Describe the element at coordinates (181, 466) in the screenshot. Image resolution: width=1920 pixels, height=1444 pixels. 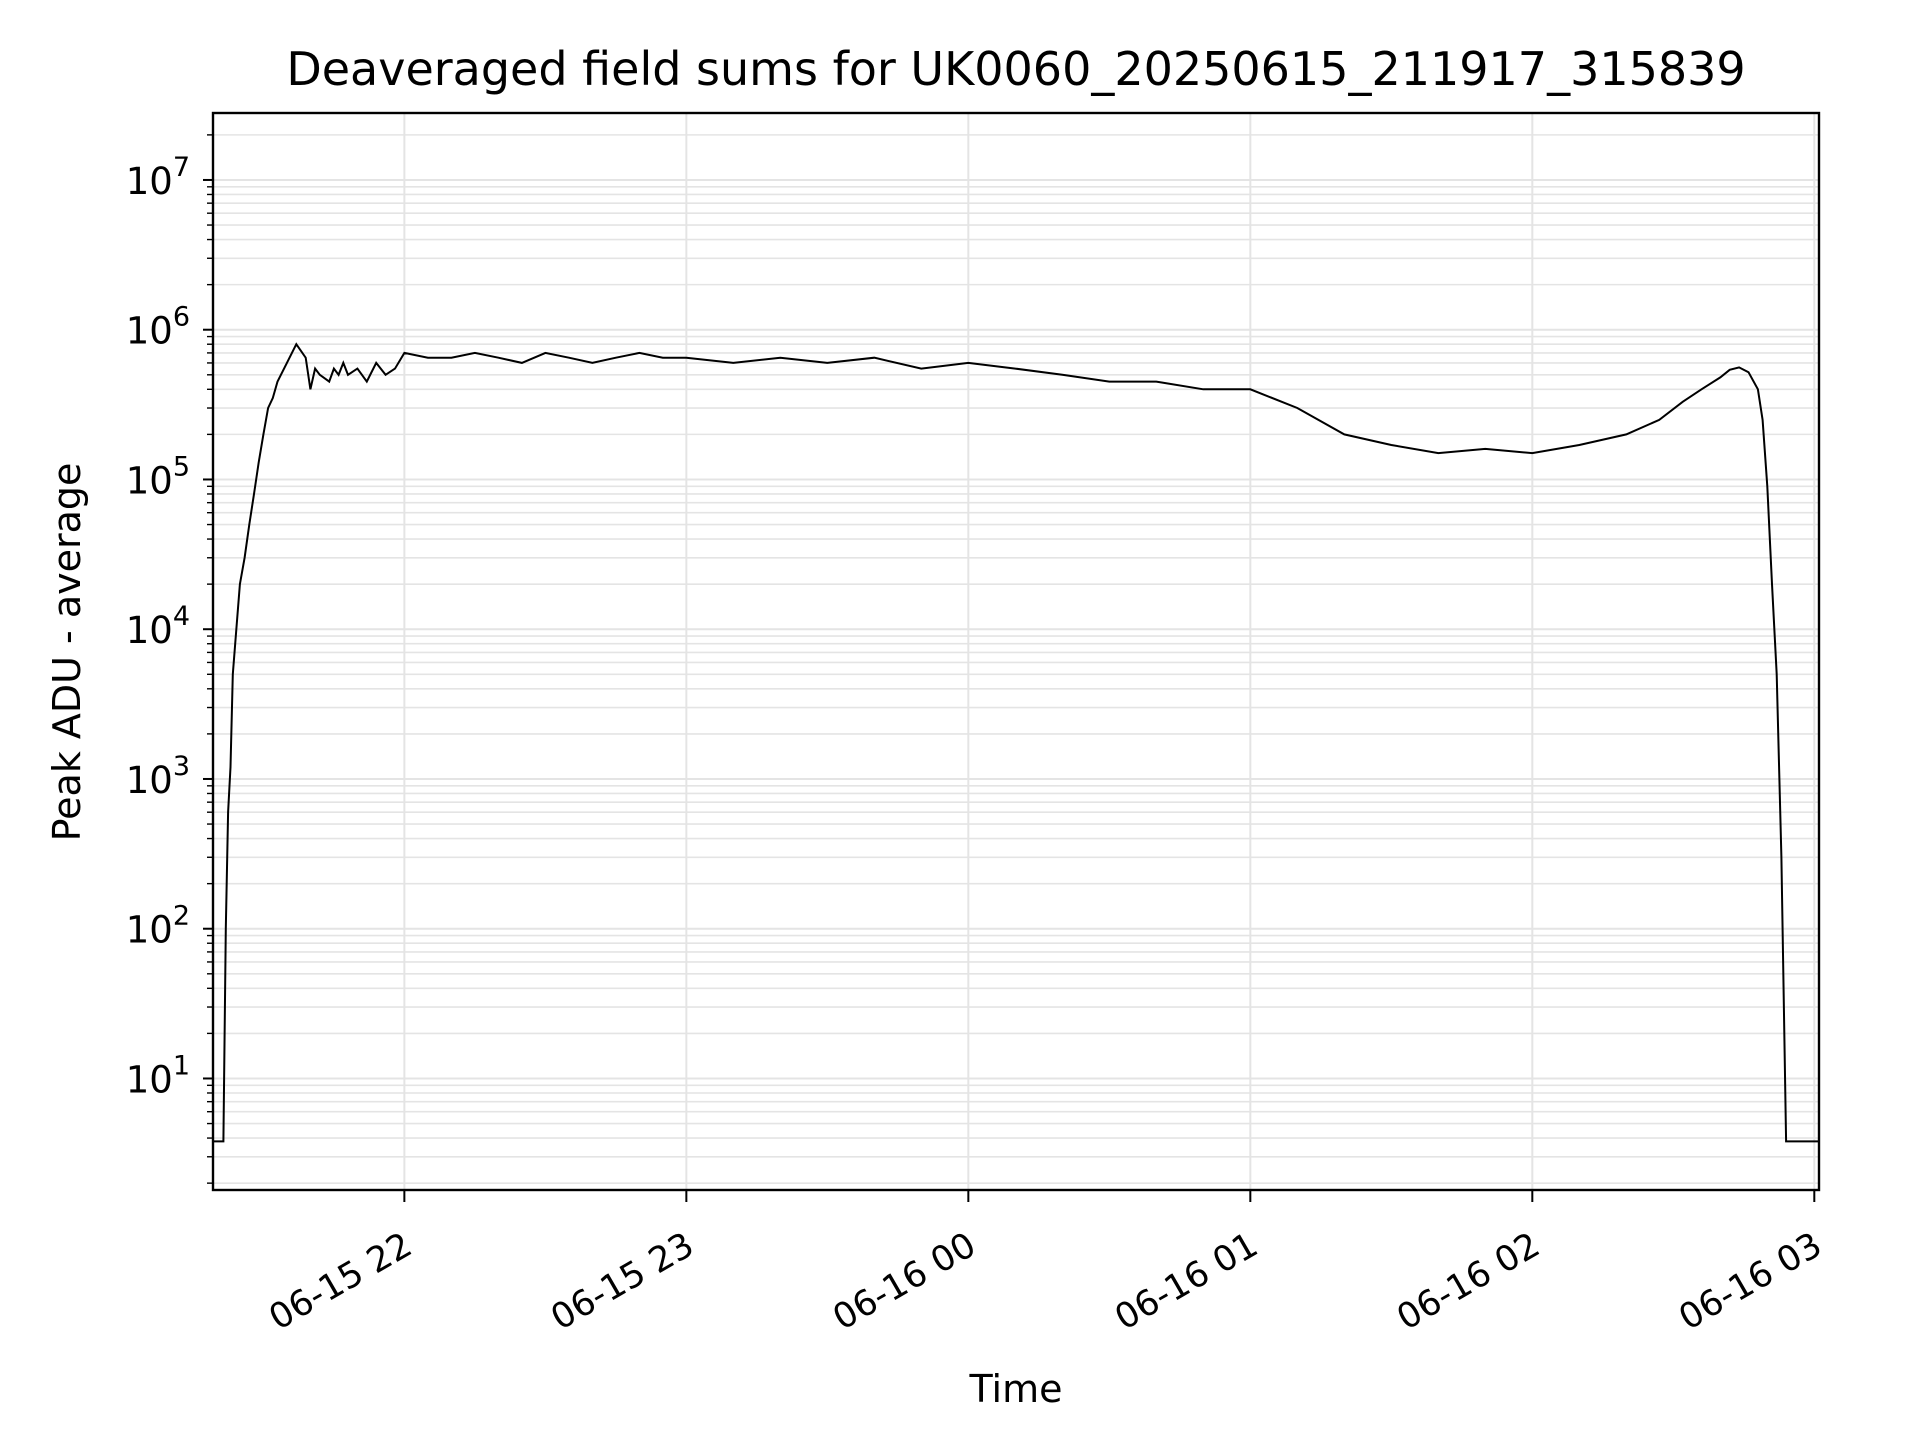
I see `y-tick-exponent: 5` at that location.